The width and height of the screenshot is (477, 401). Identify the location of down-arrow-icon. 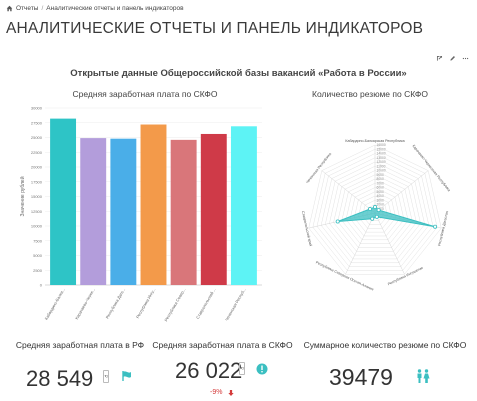
(231, 393).